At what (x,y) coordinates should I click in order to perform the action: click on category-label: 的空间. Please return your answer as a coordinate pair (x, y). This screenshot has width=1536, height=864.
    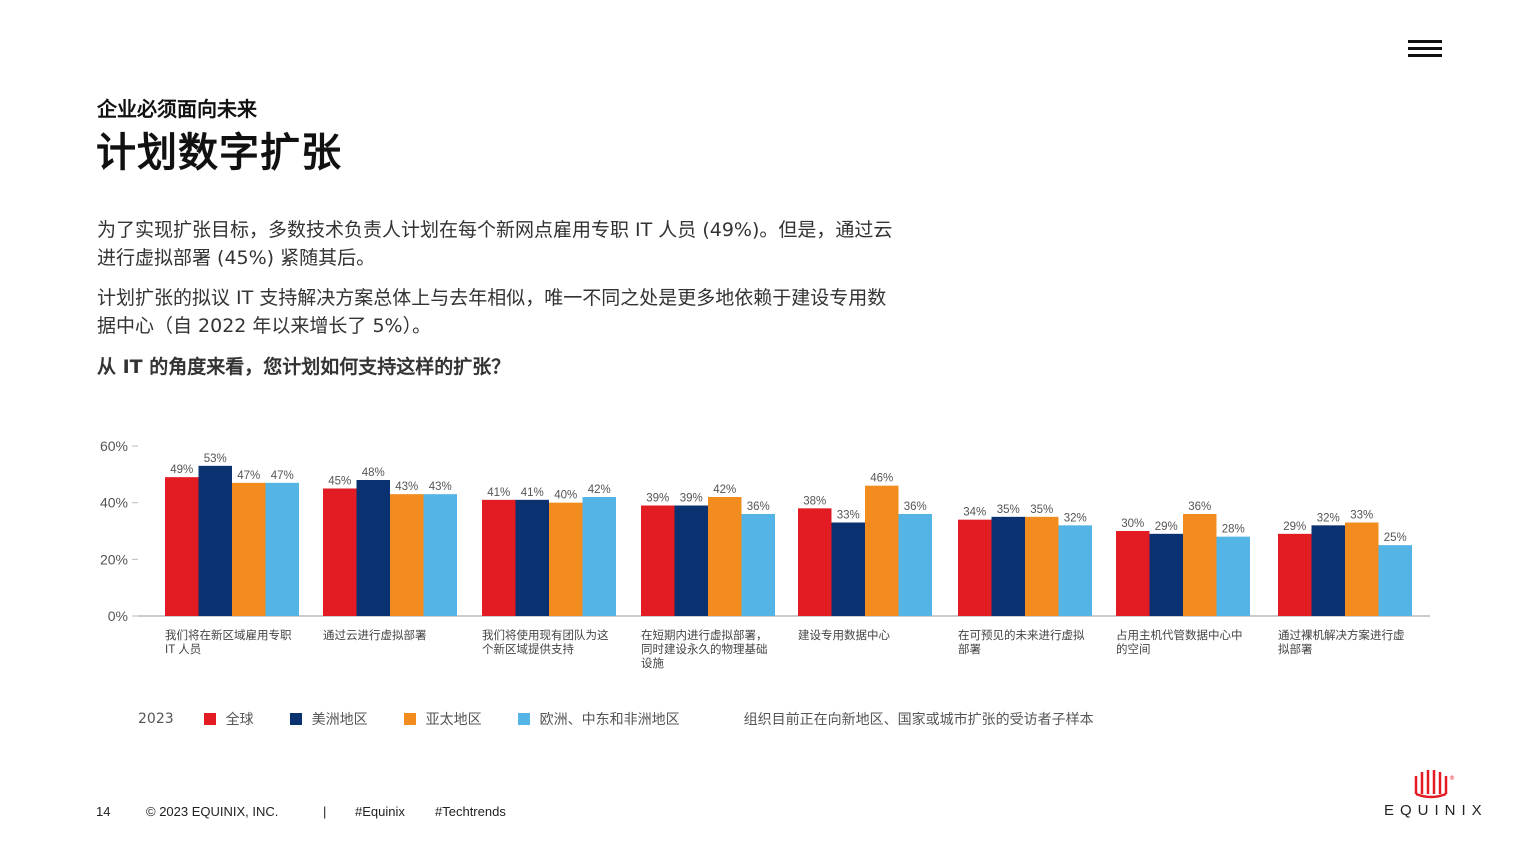
    Looking at the image, I should click on (1133, 649).